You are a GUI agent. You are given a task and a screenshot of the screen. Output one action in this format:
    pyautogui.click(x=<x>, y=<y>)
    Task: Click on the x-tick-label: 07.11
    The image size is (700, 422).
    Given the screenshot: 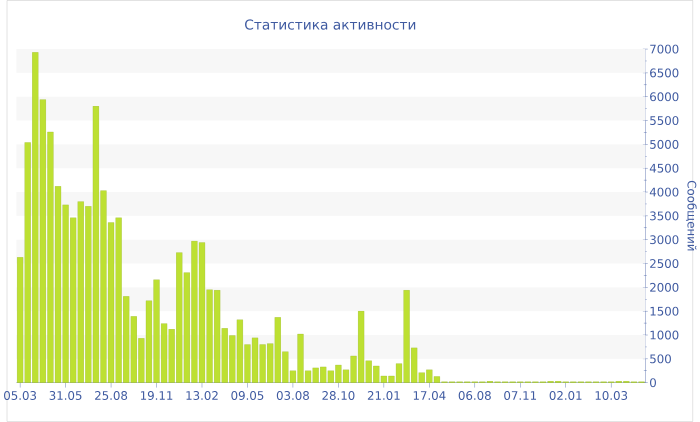 What is the action you would take?
    pyautogui.click(x=520, y=395)
    